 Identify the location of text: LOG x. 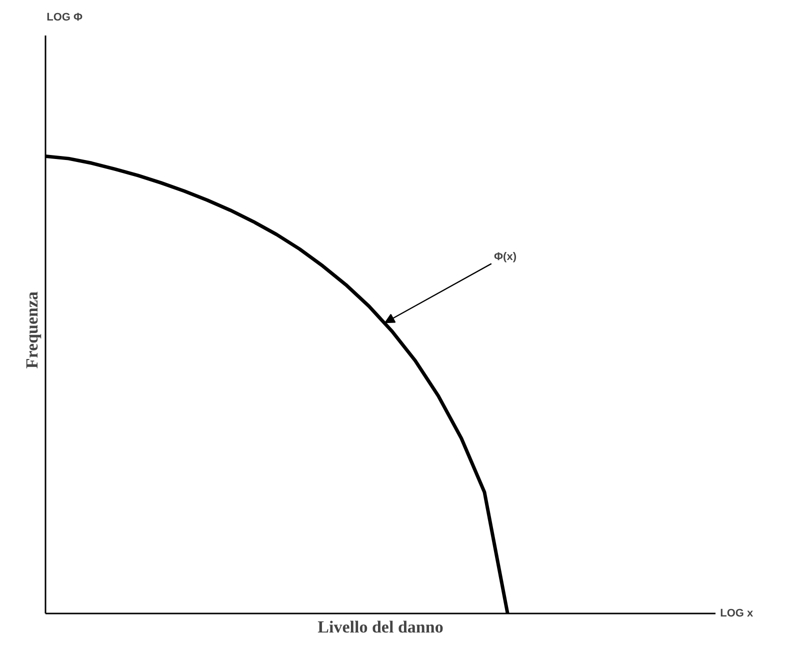
(737, 613).